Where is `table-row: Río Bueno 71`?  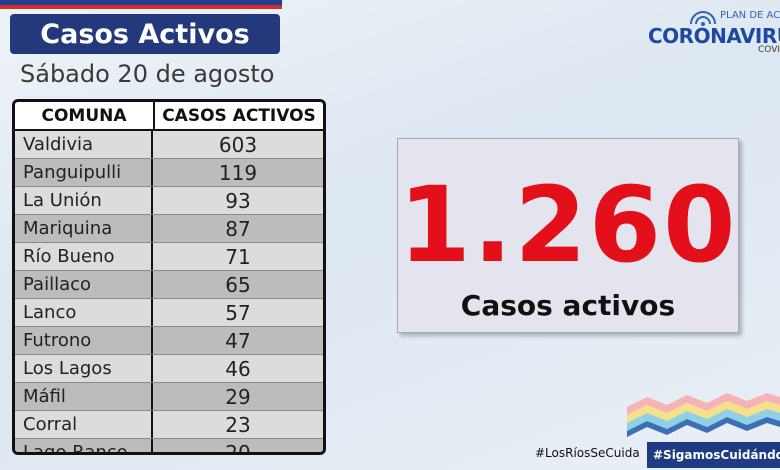 table-row: Río Bueno 71 is located at coordinates (169, 257).